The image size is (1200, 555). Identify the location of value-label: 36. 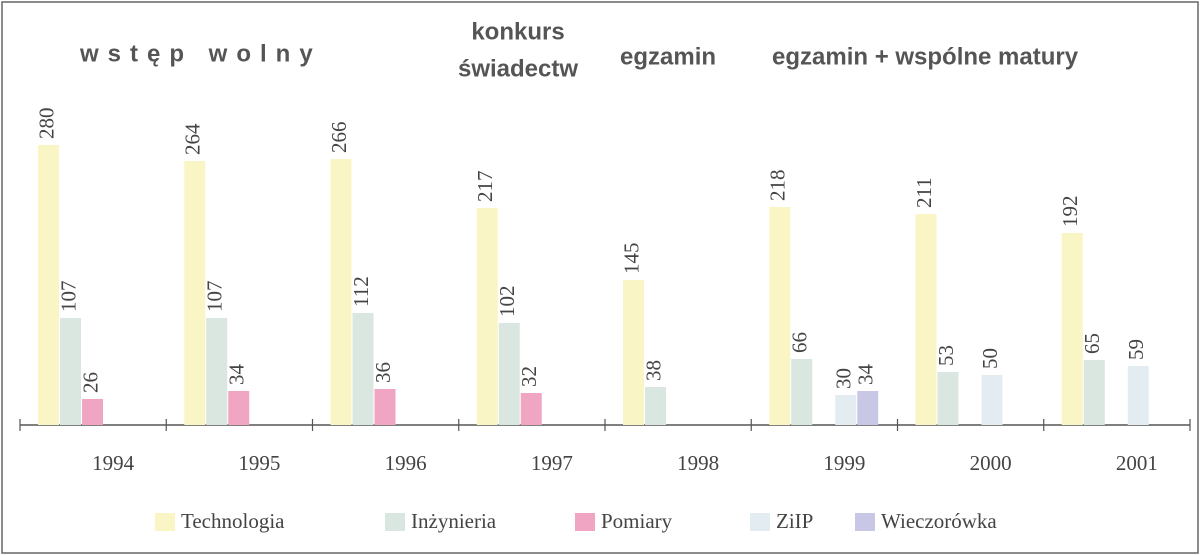
(383, 372).